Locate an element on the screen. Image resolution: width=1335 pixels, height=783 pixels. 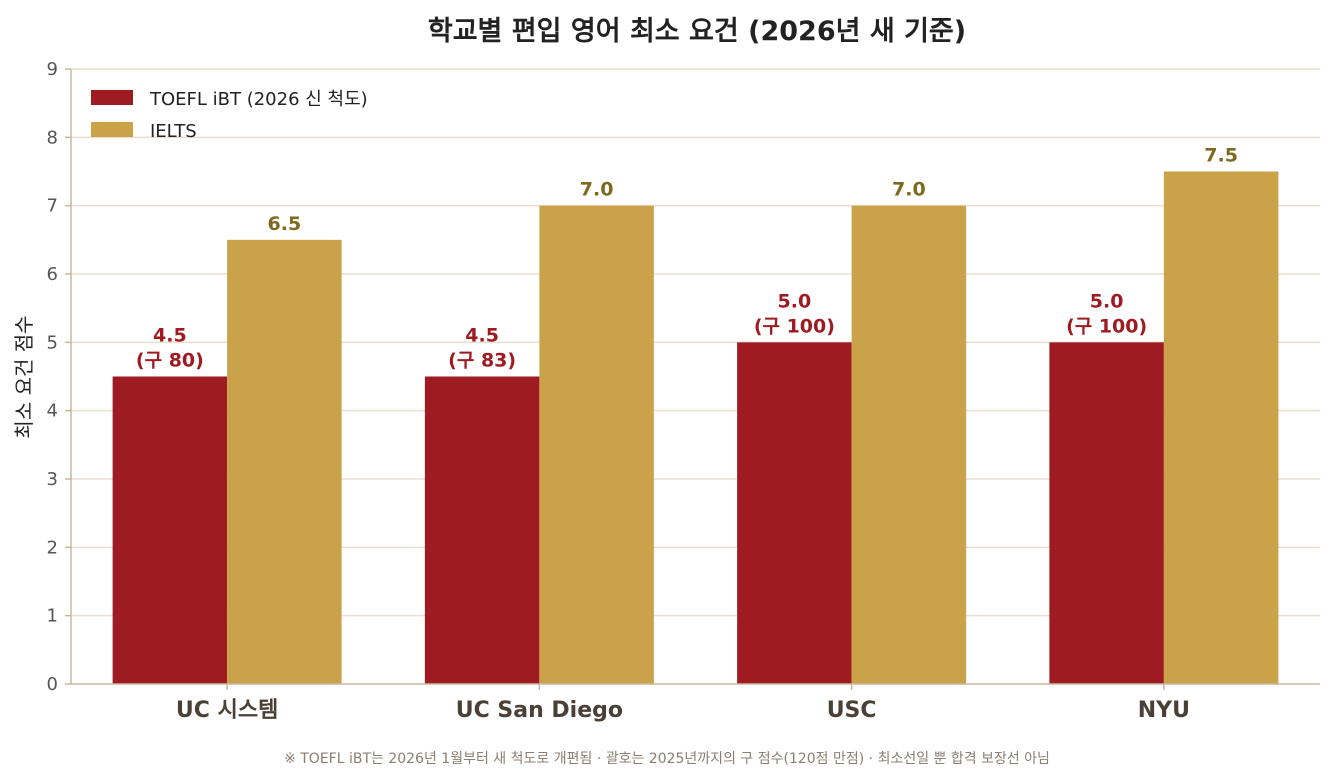
data-label: (구 83) is located at coordinates (482, 361).